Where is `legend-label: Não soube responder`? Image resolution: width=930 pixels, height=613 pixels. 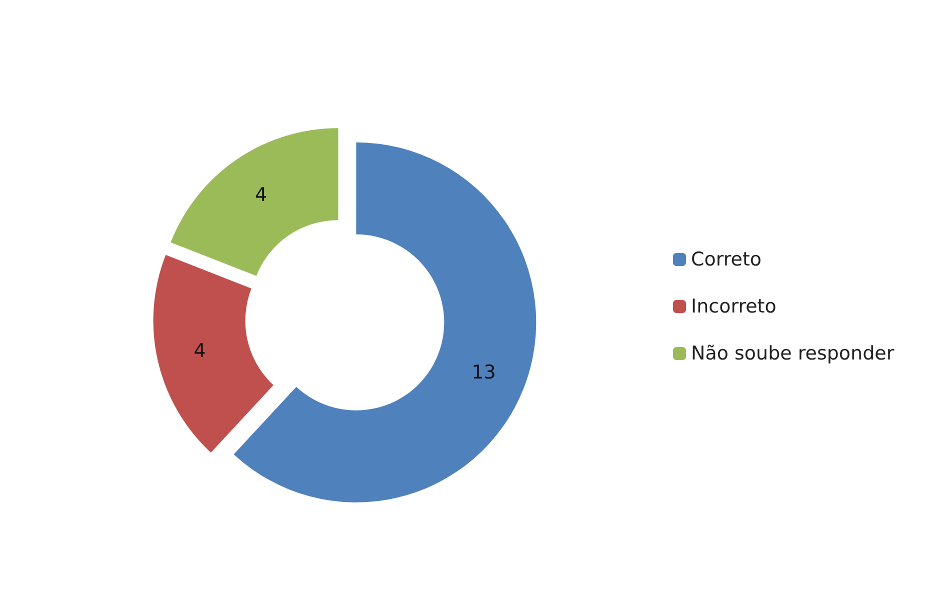 legend-label: Não soube responder is located at coordinates (792, 353).